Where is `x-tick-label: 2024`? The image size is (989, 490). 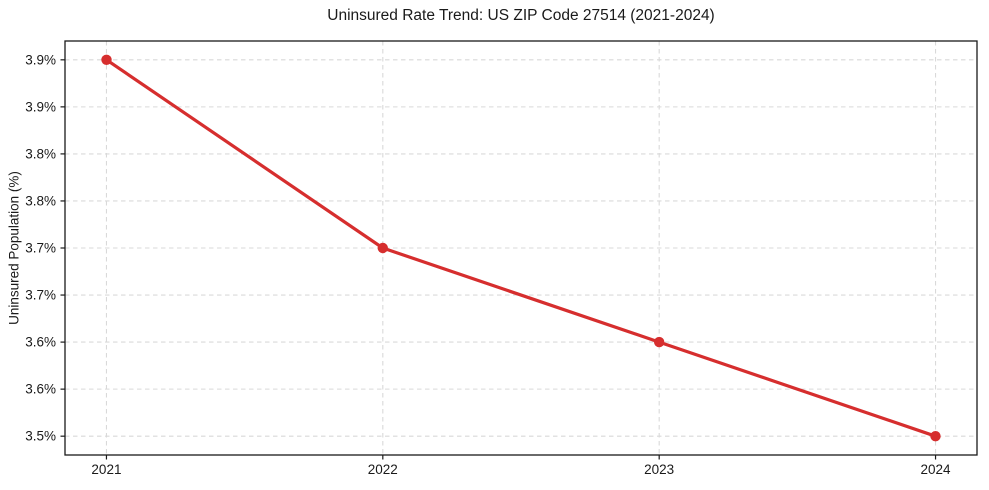 x-tick-label: 2024 is located at coordinates (936, 469).